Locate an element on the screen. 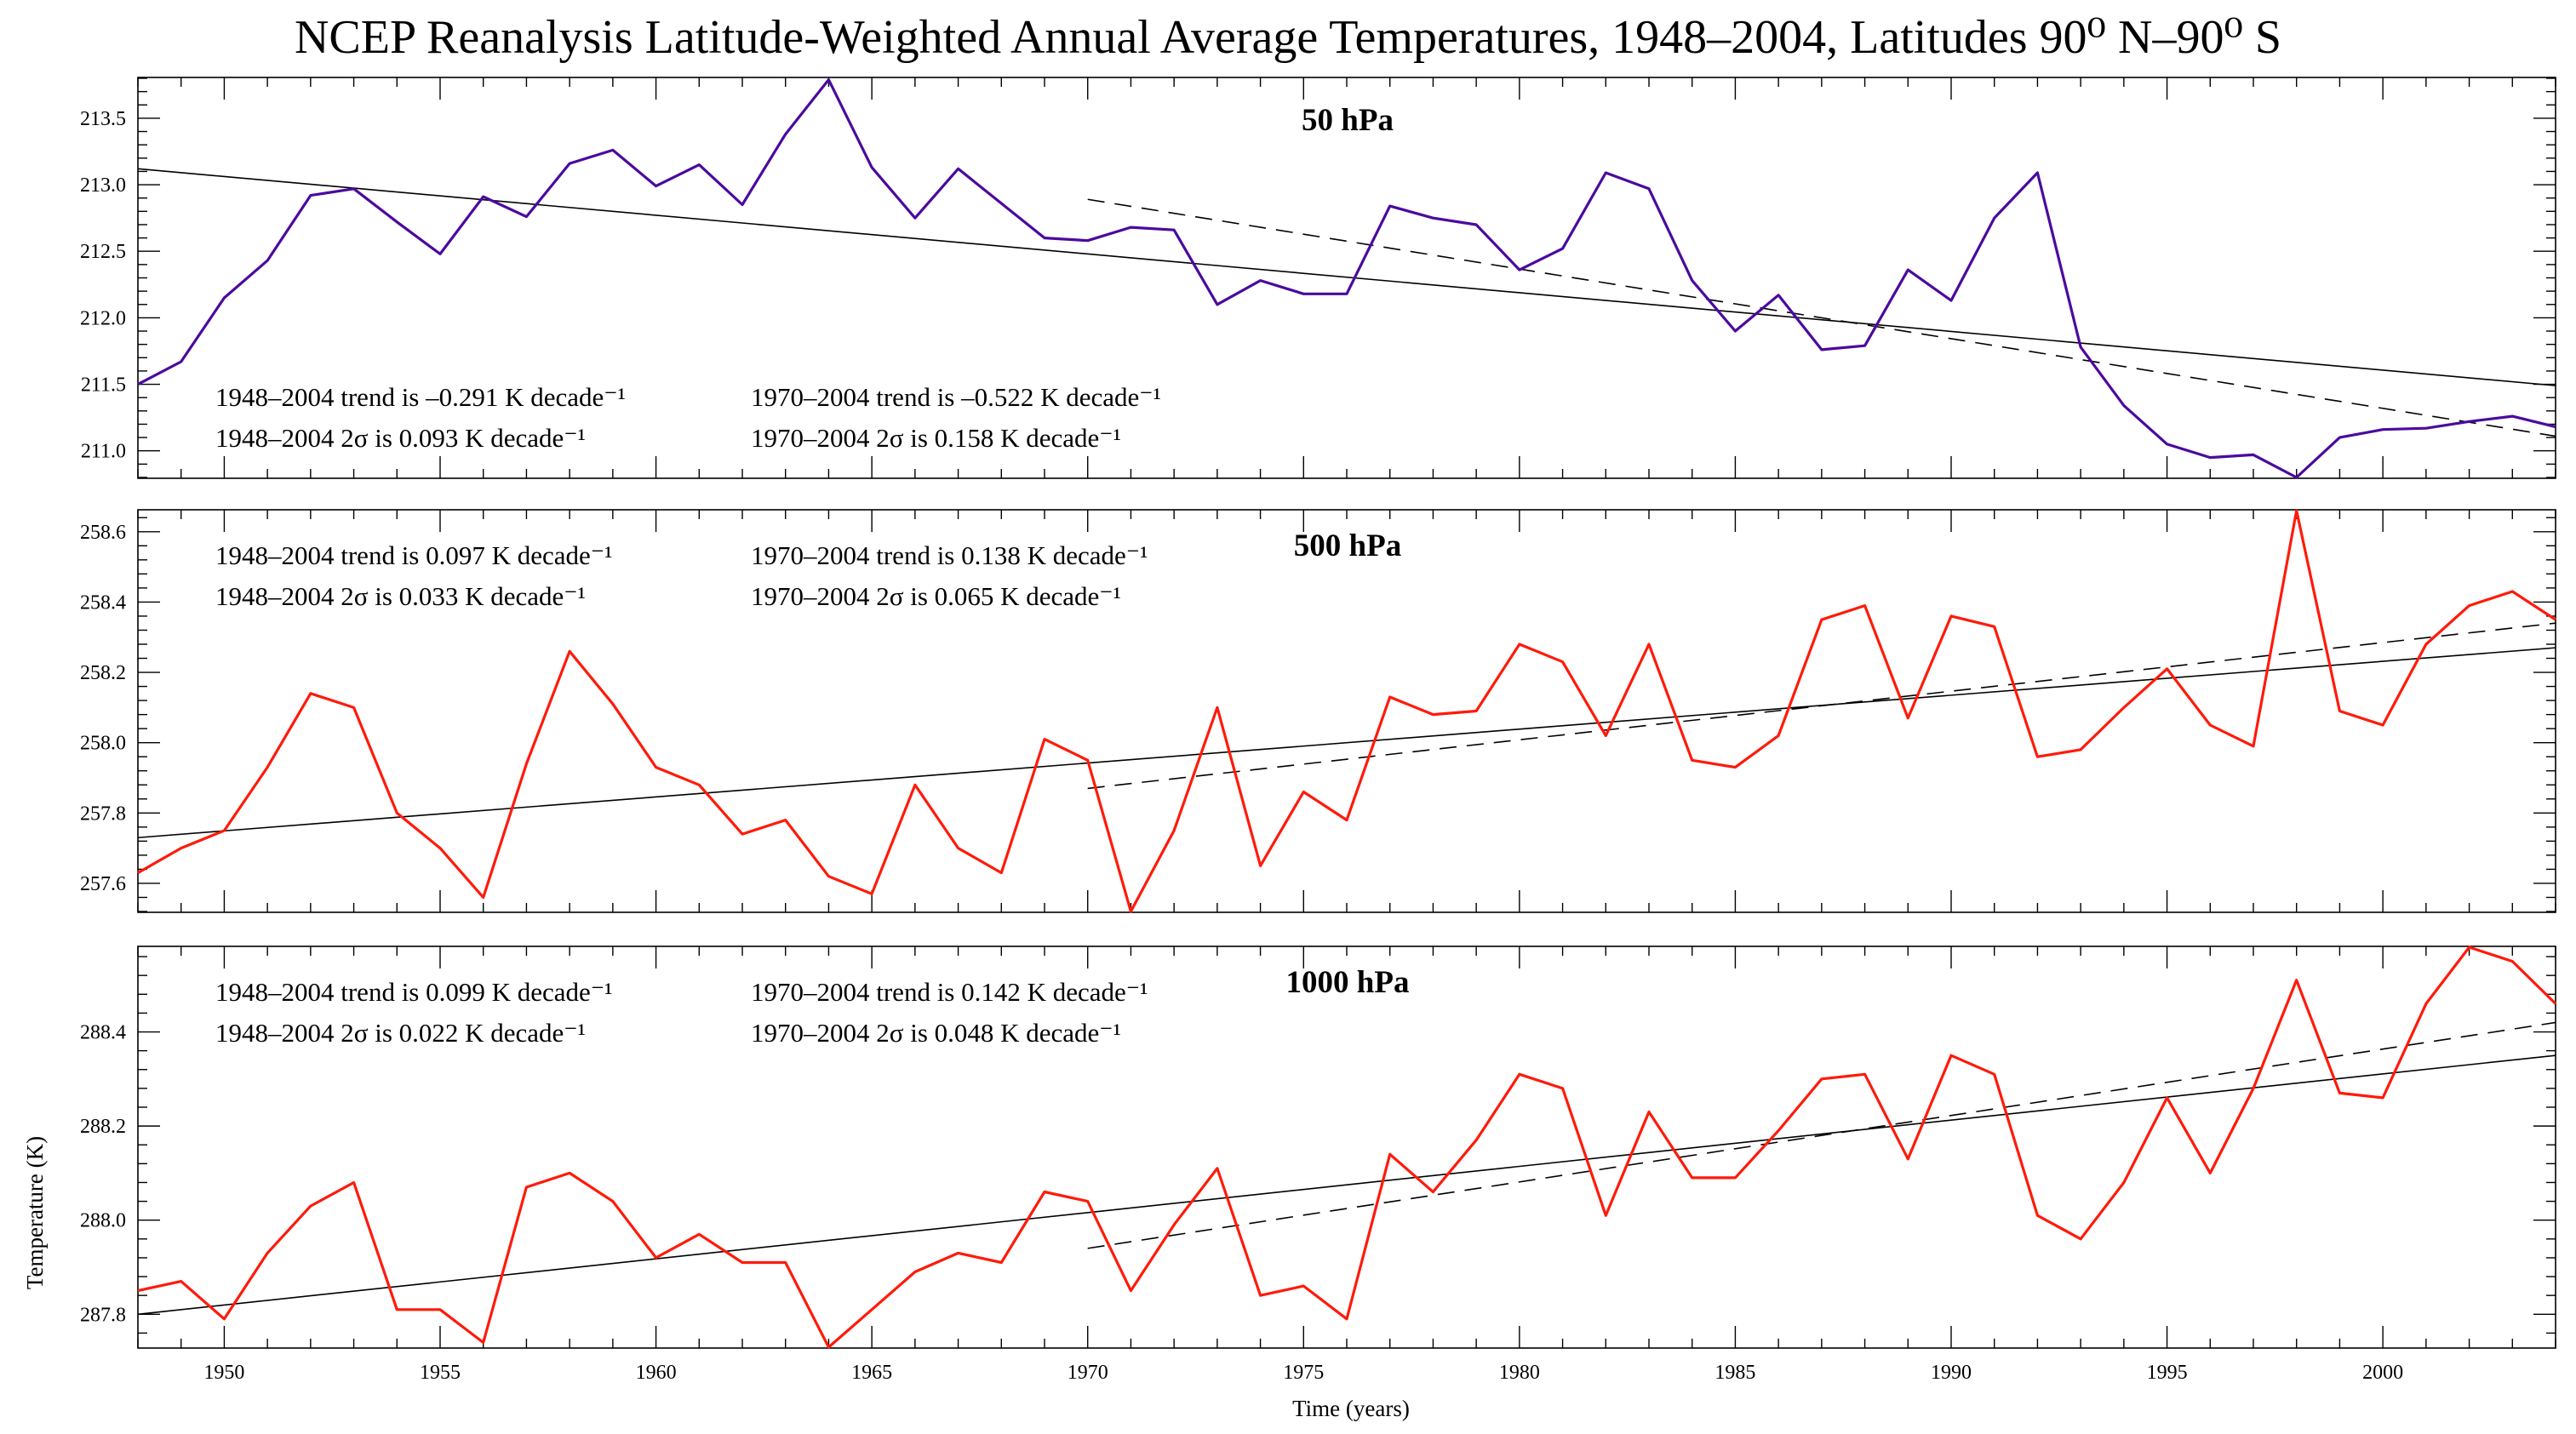  trend-annotation: 1970–2004 trend is 0.142 K decade⁻¹ is located at coordinates (950, 992).